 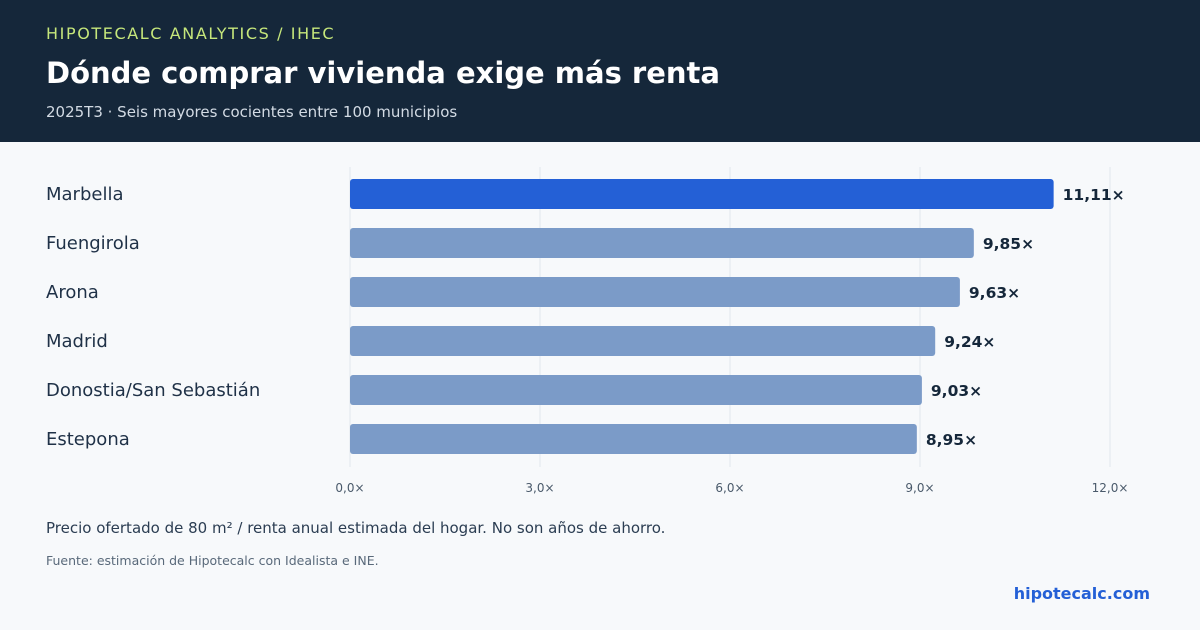 I want to click on x-tick-label: 12,0×, so click(x=1110, y=488).